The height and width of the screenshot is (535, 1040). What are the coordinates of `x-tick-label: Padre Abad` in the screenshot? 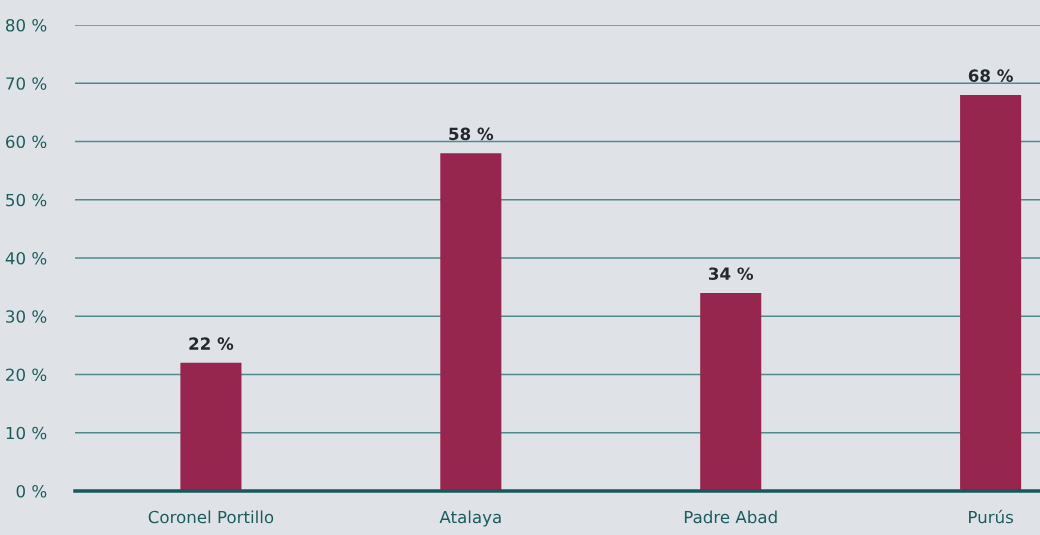 It's located at (730, 517).